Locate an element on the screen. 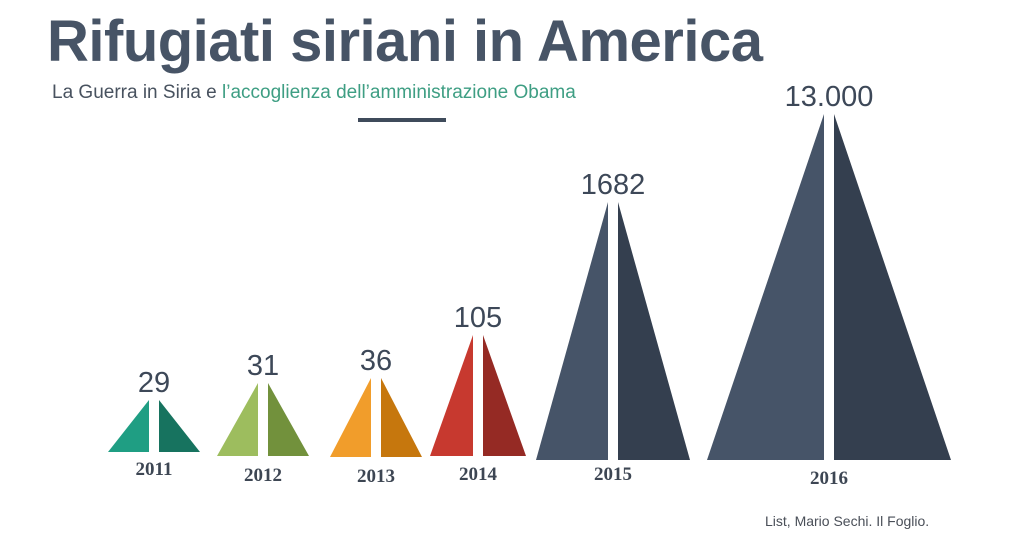 The image size is (1020, 552). year-label-2015: 2015 is located at coordinates (613, 474).